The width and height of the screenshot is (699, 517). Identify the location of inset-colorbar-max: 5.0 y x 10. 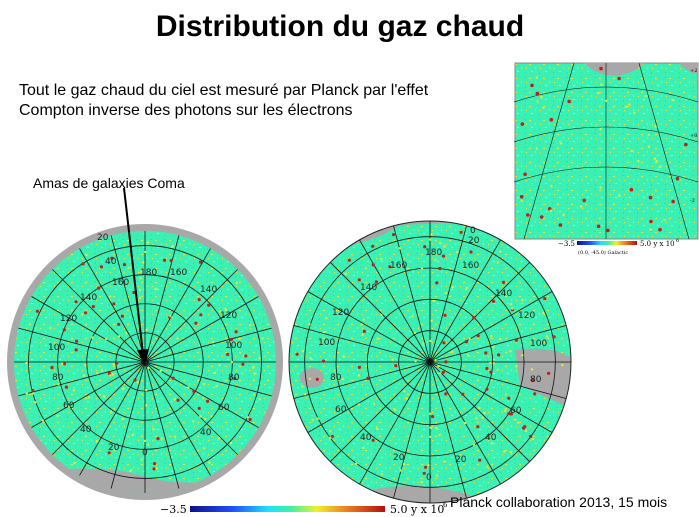
(657, 244).